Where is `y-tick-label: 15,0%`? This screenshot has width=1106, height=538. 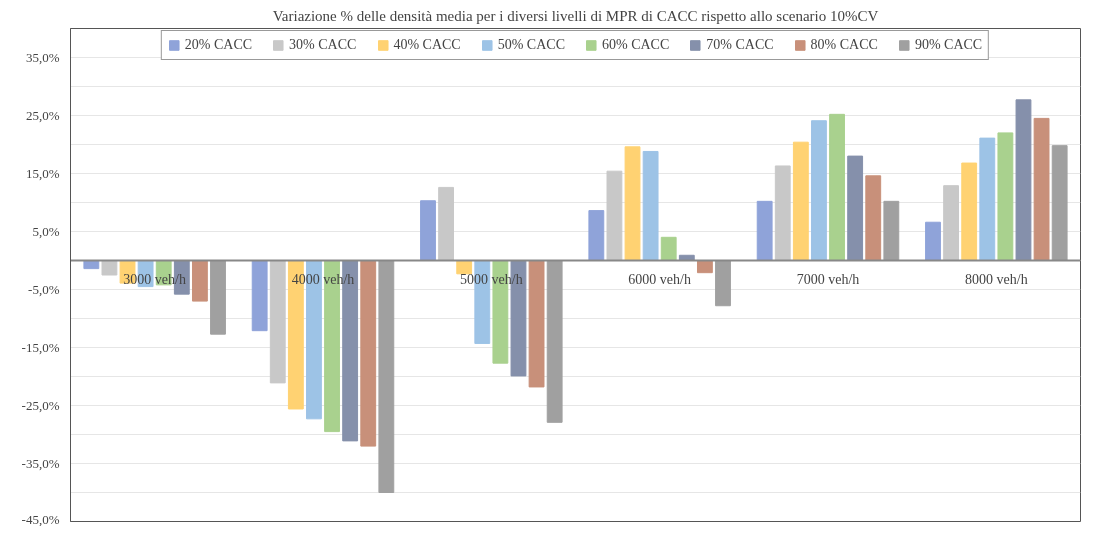 y-tick-label: 15,0% is located at coordinates (42, 173).